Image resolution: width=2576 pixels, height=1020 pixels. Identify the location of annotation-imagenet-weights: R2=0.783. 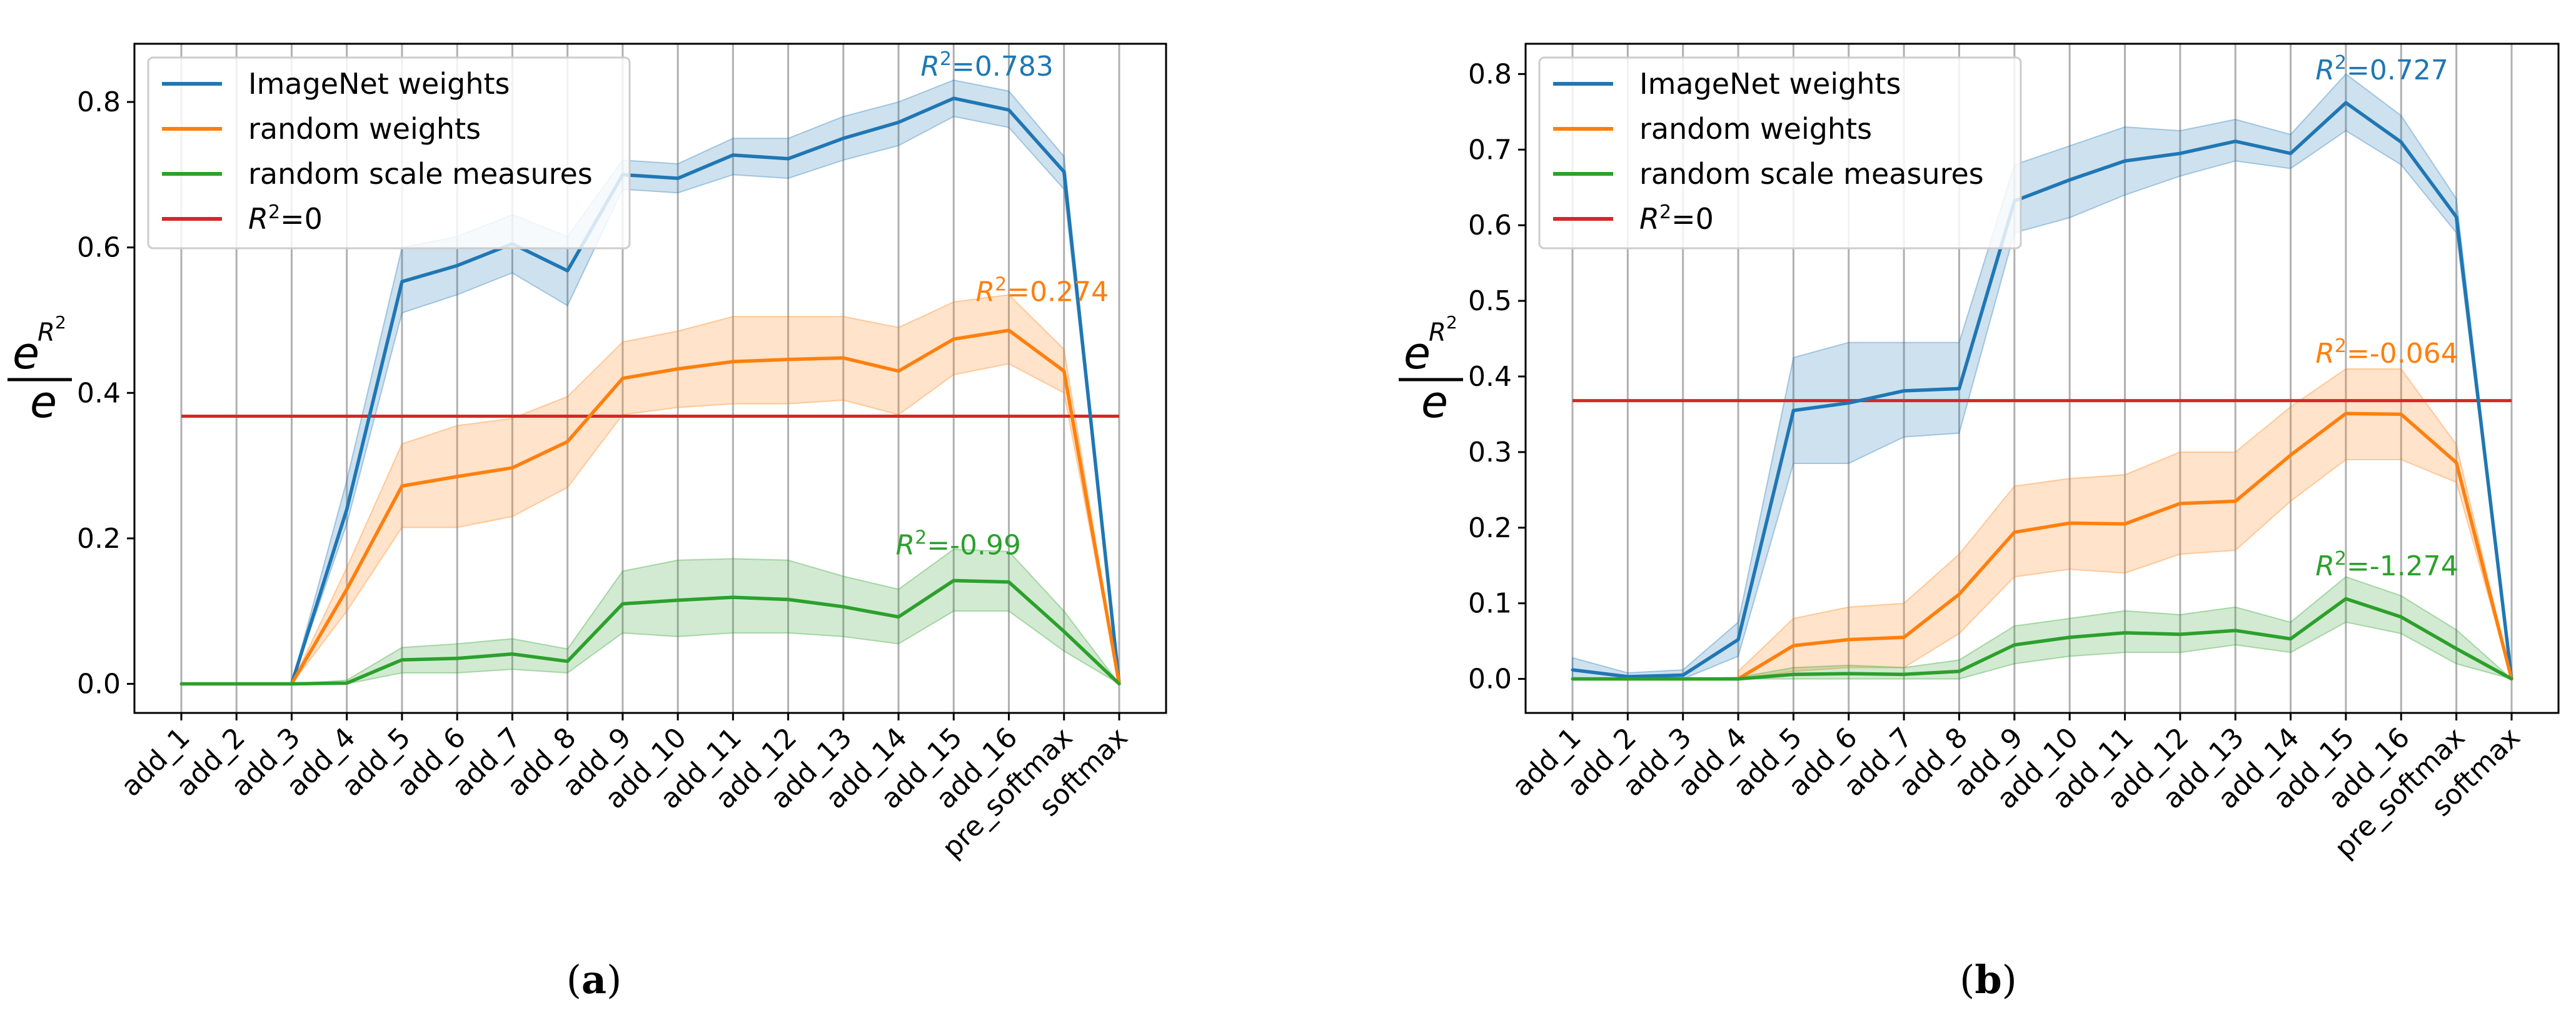
(987, 66).